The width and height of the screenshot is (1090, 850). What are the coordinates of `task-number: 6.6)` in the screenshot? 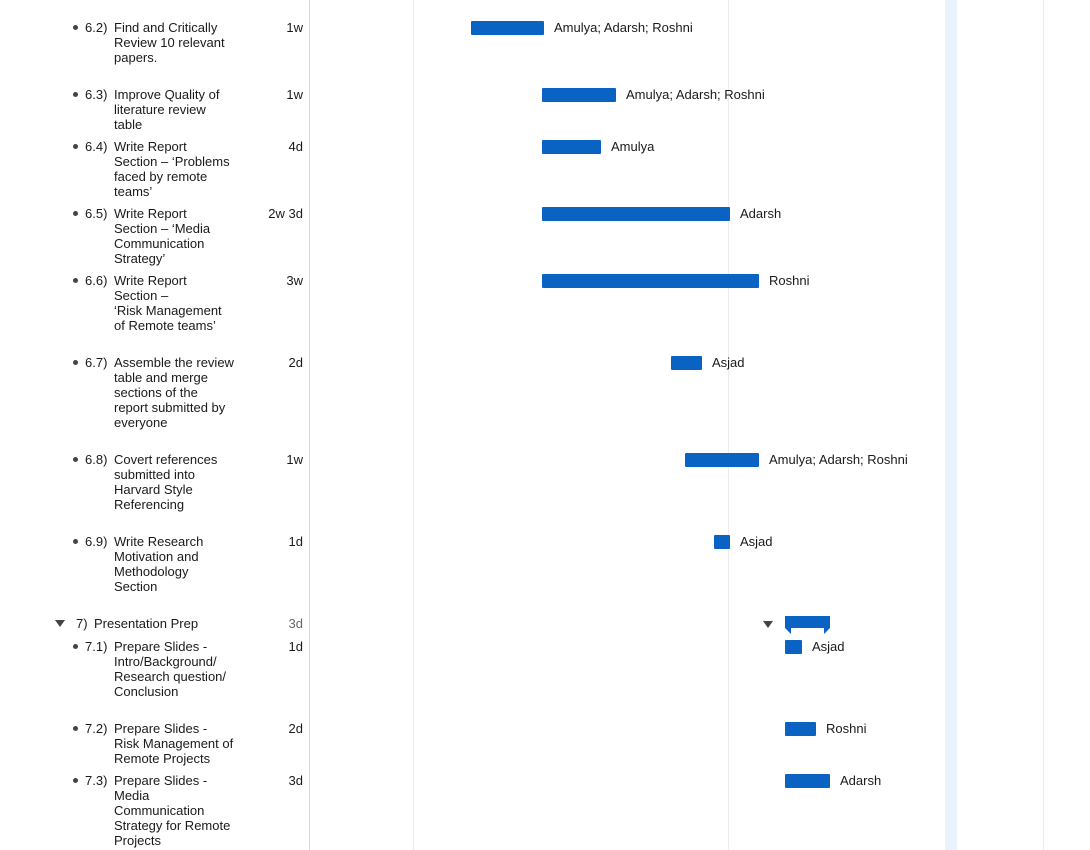 It's located at (96, 280).